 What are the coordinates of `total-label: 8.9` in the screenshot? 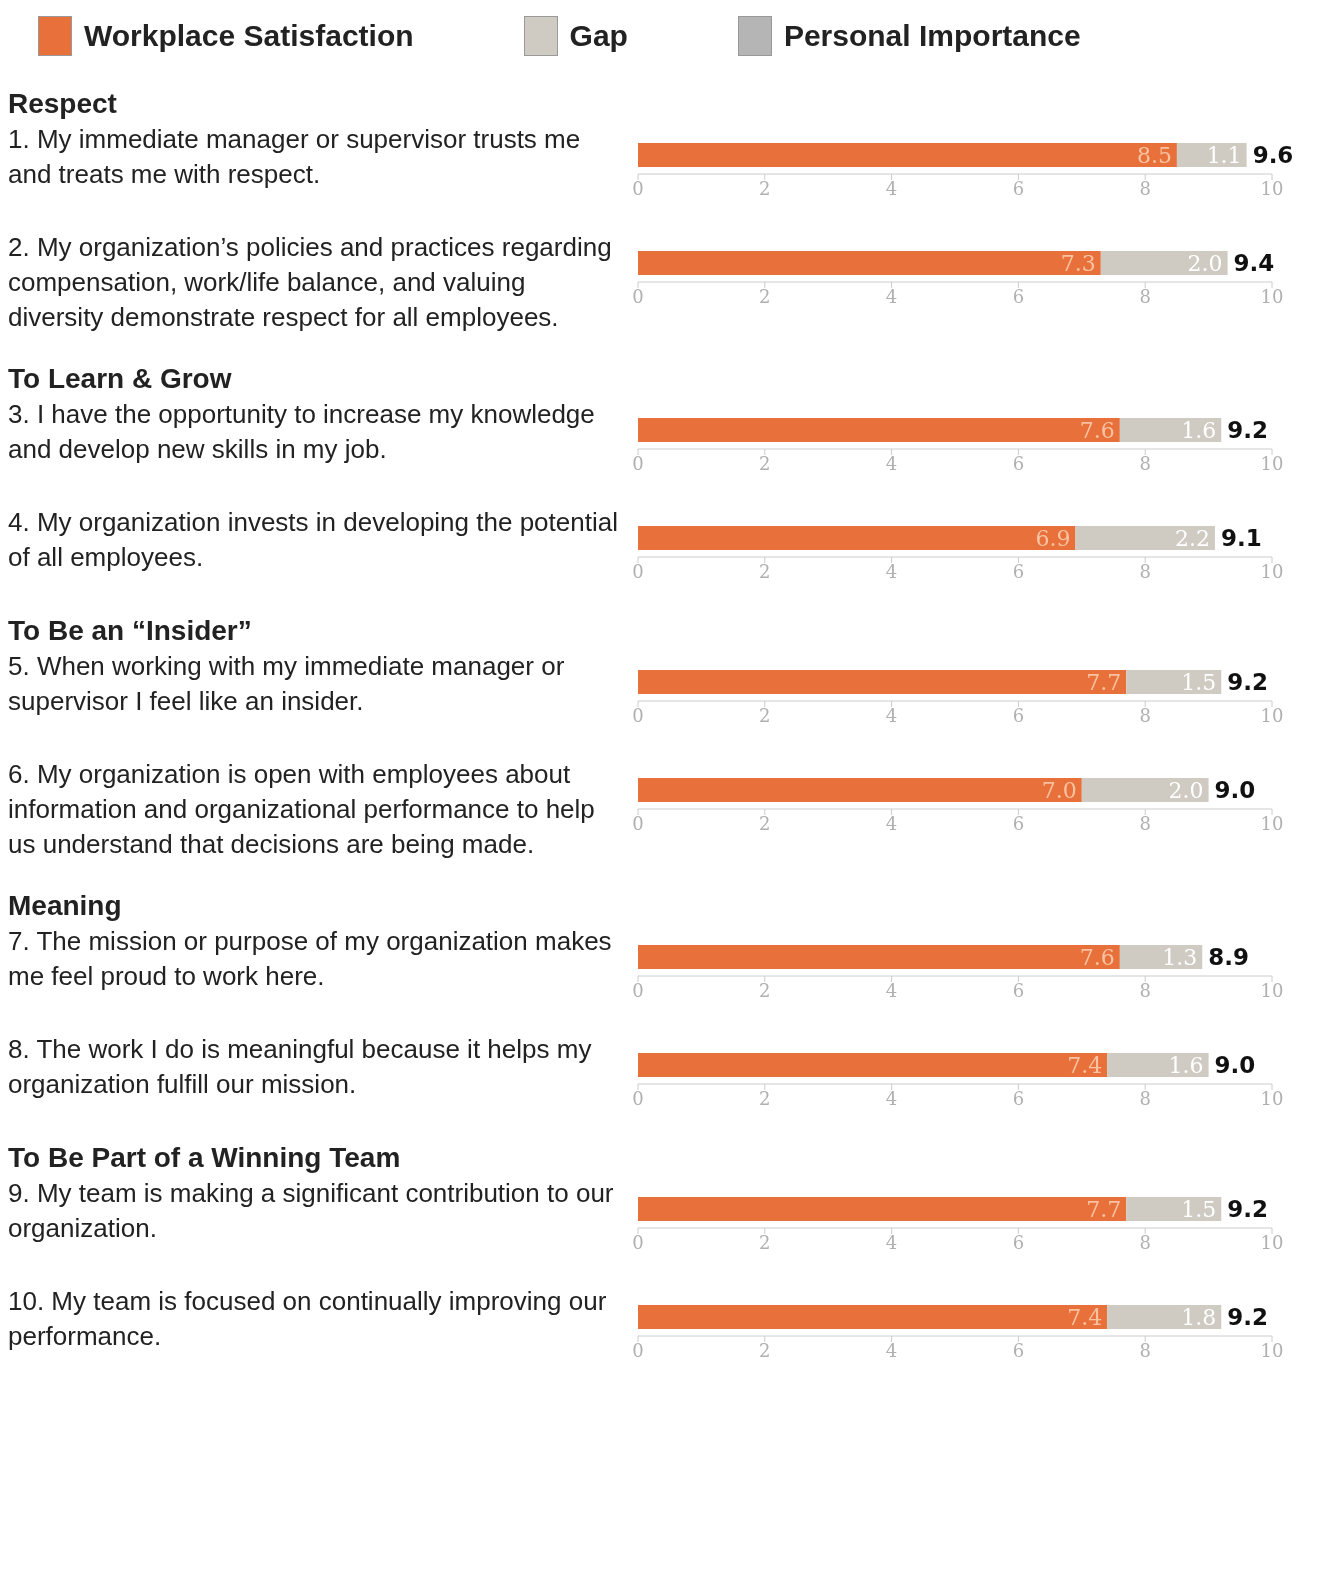 It's located at (1229, 957).